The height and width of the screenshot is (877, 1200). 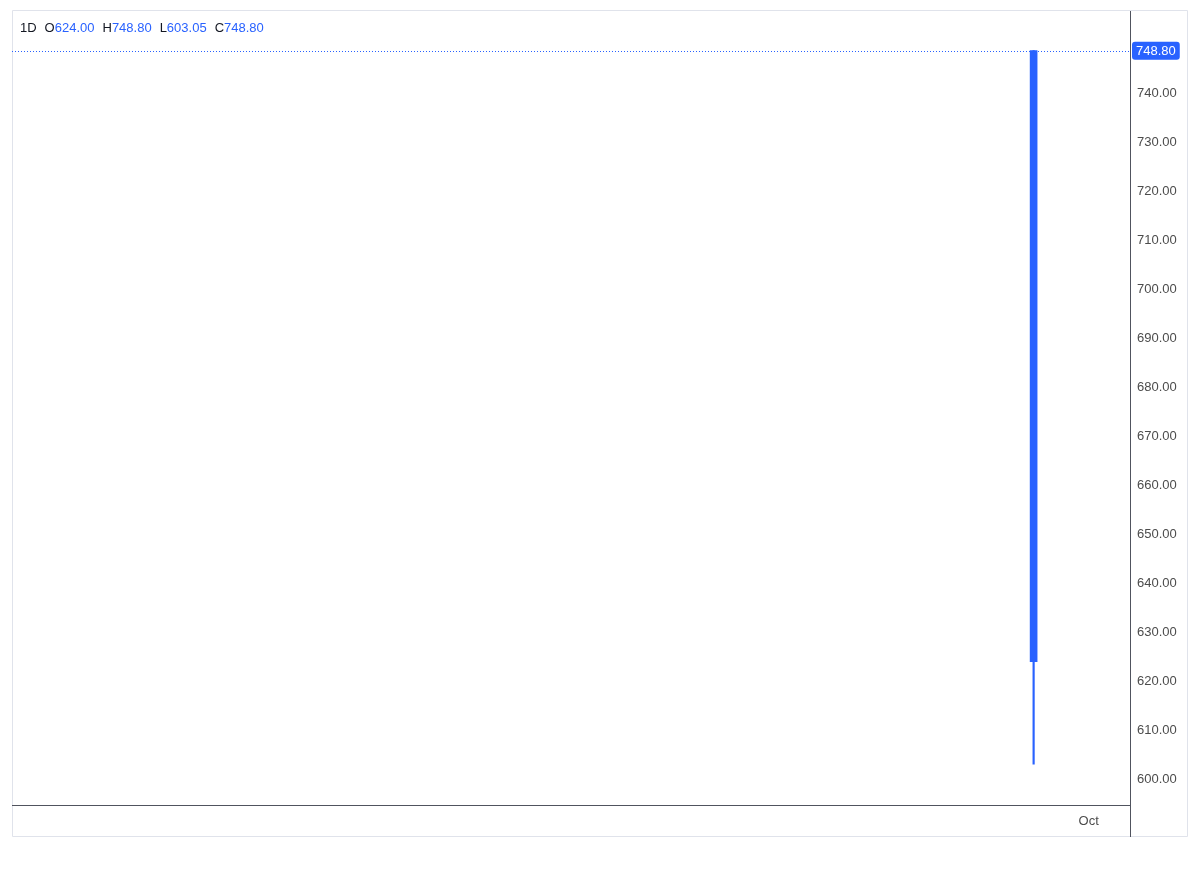 I want to click on y-tick-label: 630.00, so click(x=1157, y=631).